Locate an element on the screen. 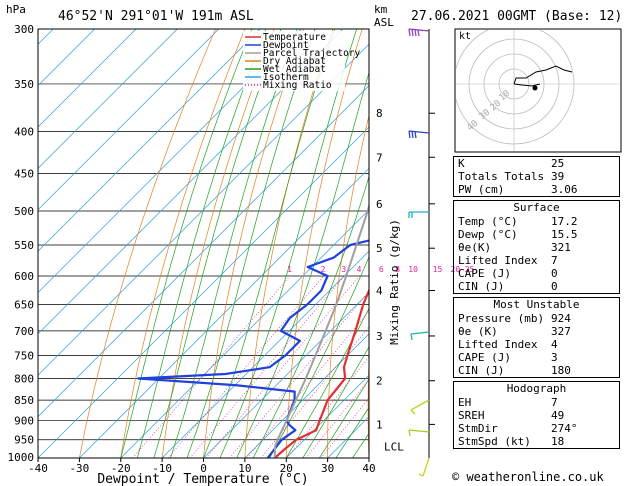  index-value: 924 is located at coordinates (561, 318).